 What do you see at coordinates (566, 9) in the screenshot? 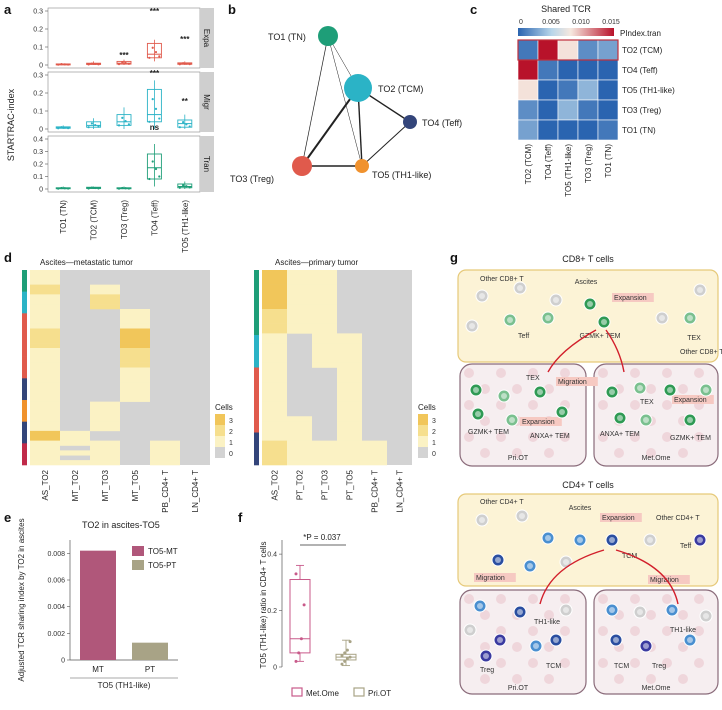
I see `heatmap-title: Shared TCR` at bounding box center [566, 9].